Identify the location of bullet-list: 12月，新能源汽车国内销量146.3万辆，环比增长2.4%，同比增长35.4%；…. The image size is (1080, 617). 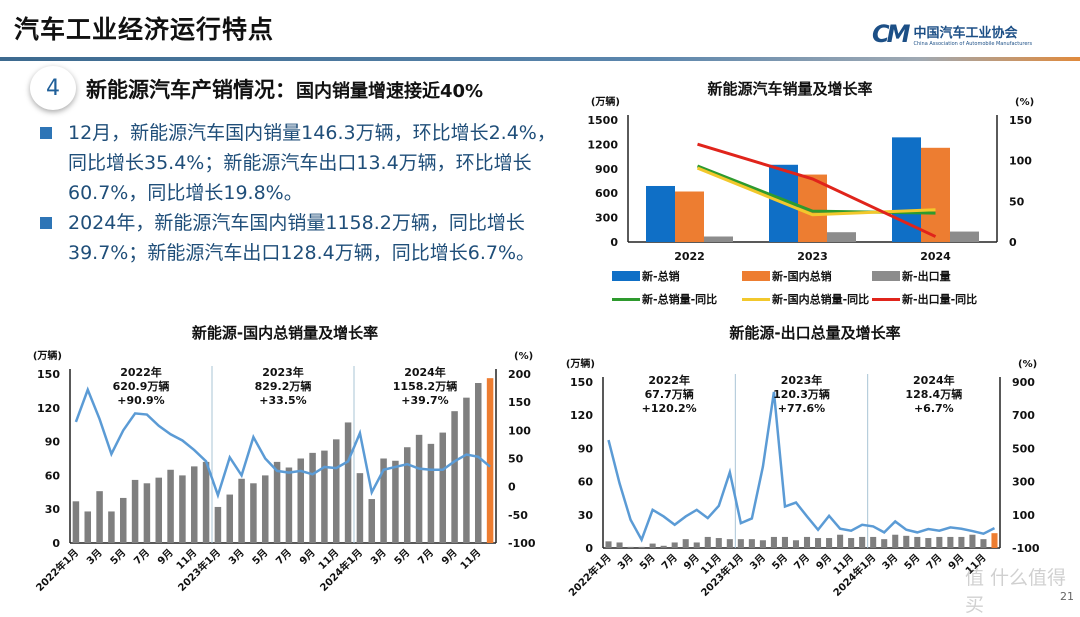
(300, 193).